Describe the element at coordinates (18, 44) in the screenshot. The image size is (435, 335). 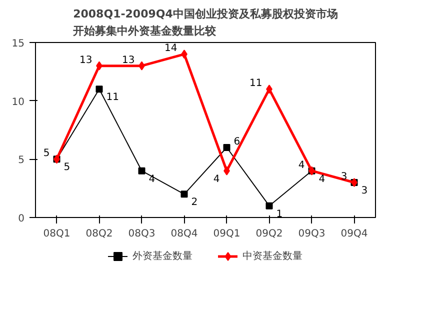
I see `y-tick-label: 15` at that location.